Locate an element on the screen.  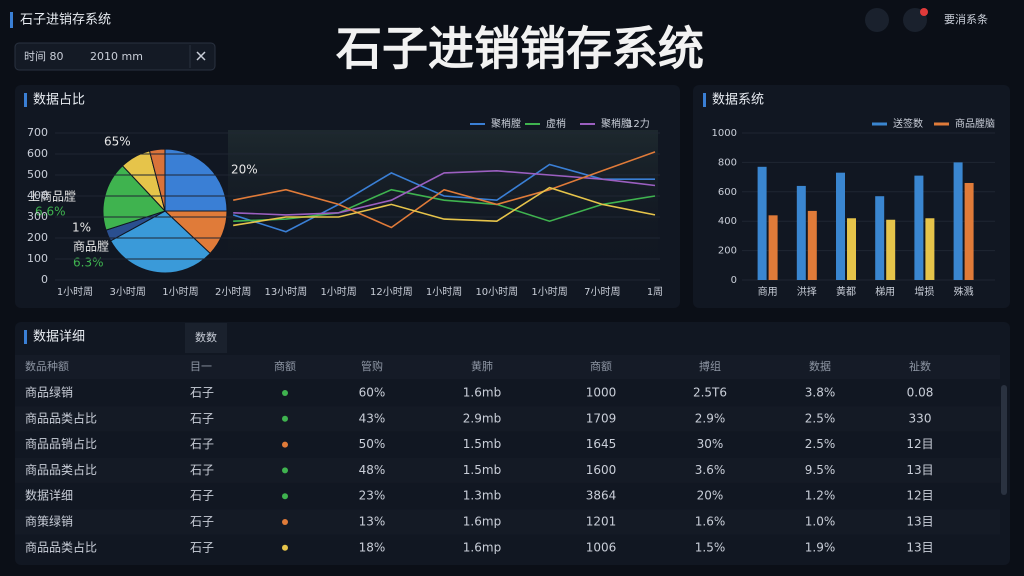
pie-label: 商品膛 is located at coordinates (91, 246).